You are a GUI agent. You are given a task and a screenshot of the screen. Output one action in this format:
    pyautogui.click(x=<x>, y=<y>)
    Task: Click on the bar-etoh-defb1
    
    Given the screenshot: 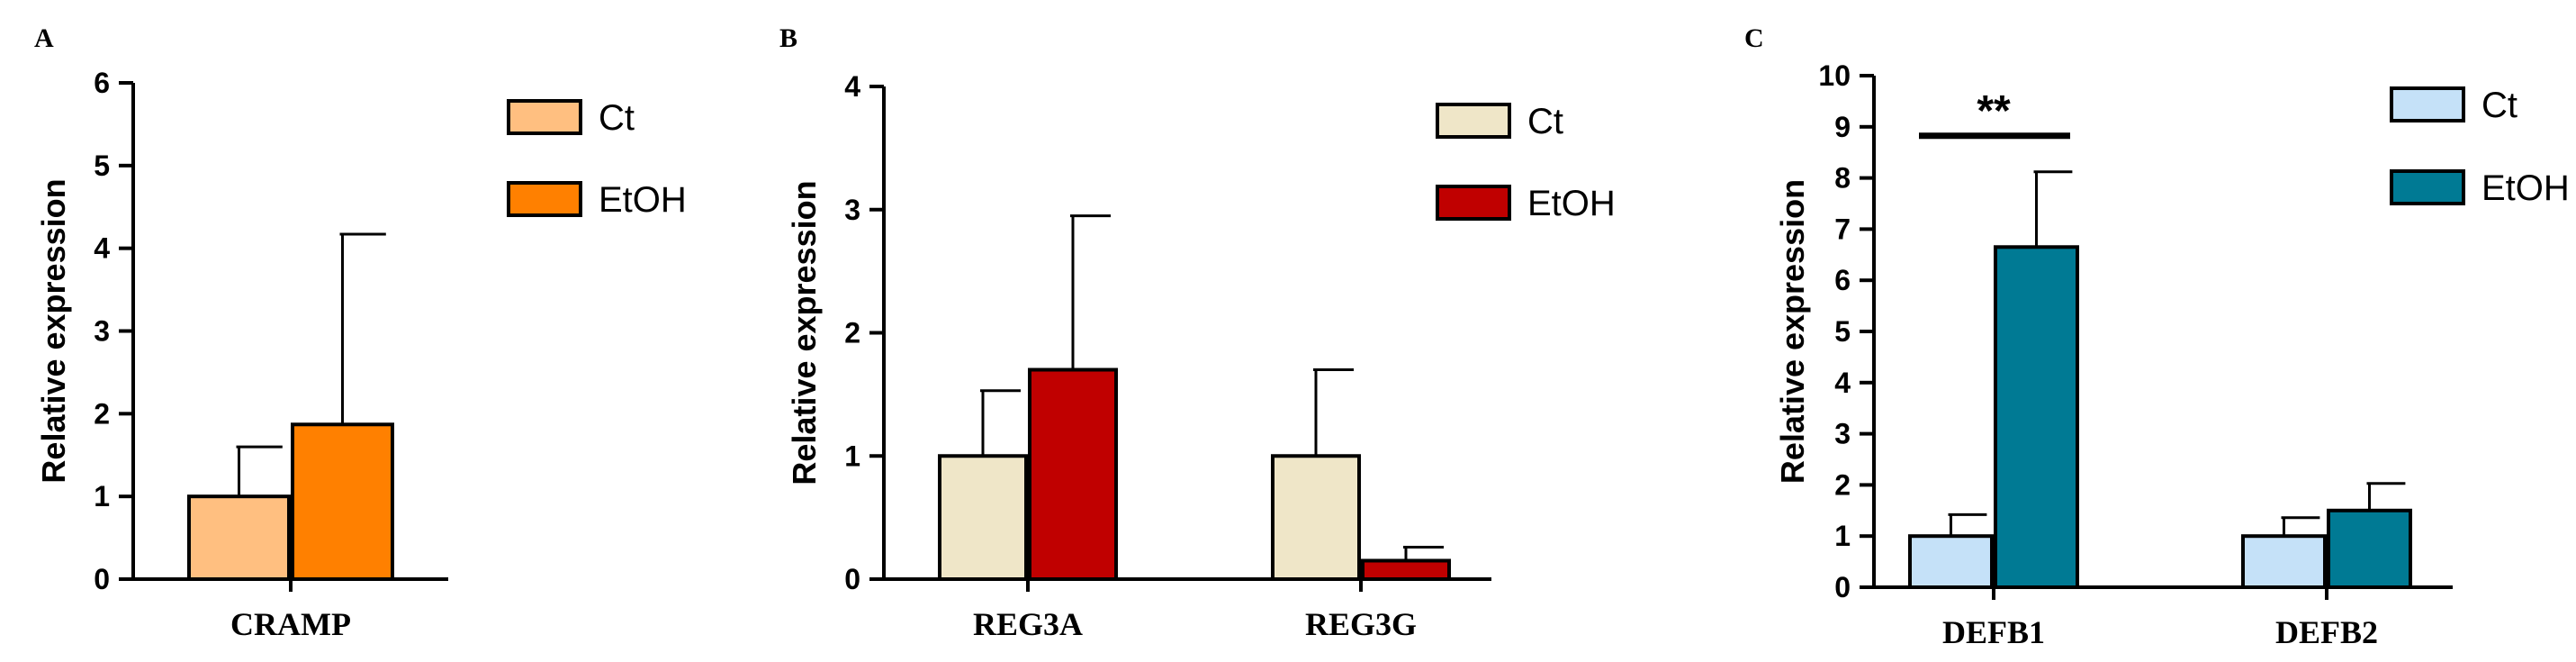 What is the action you would take?
    pyautogui.click(x=2036, y=417)
    